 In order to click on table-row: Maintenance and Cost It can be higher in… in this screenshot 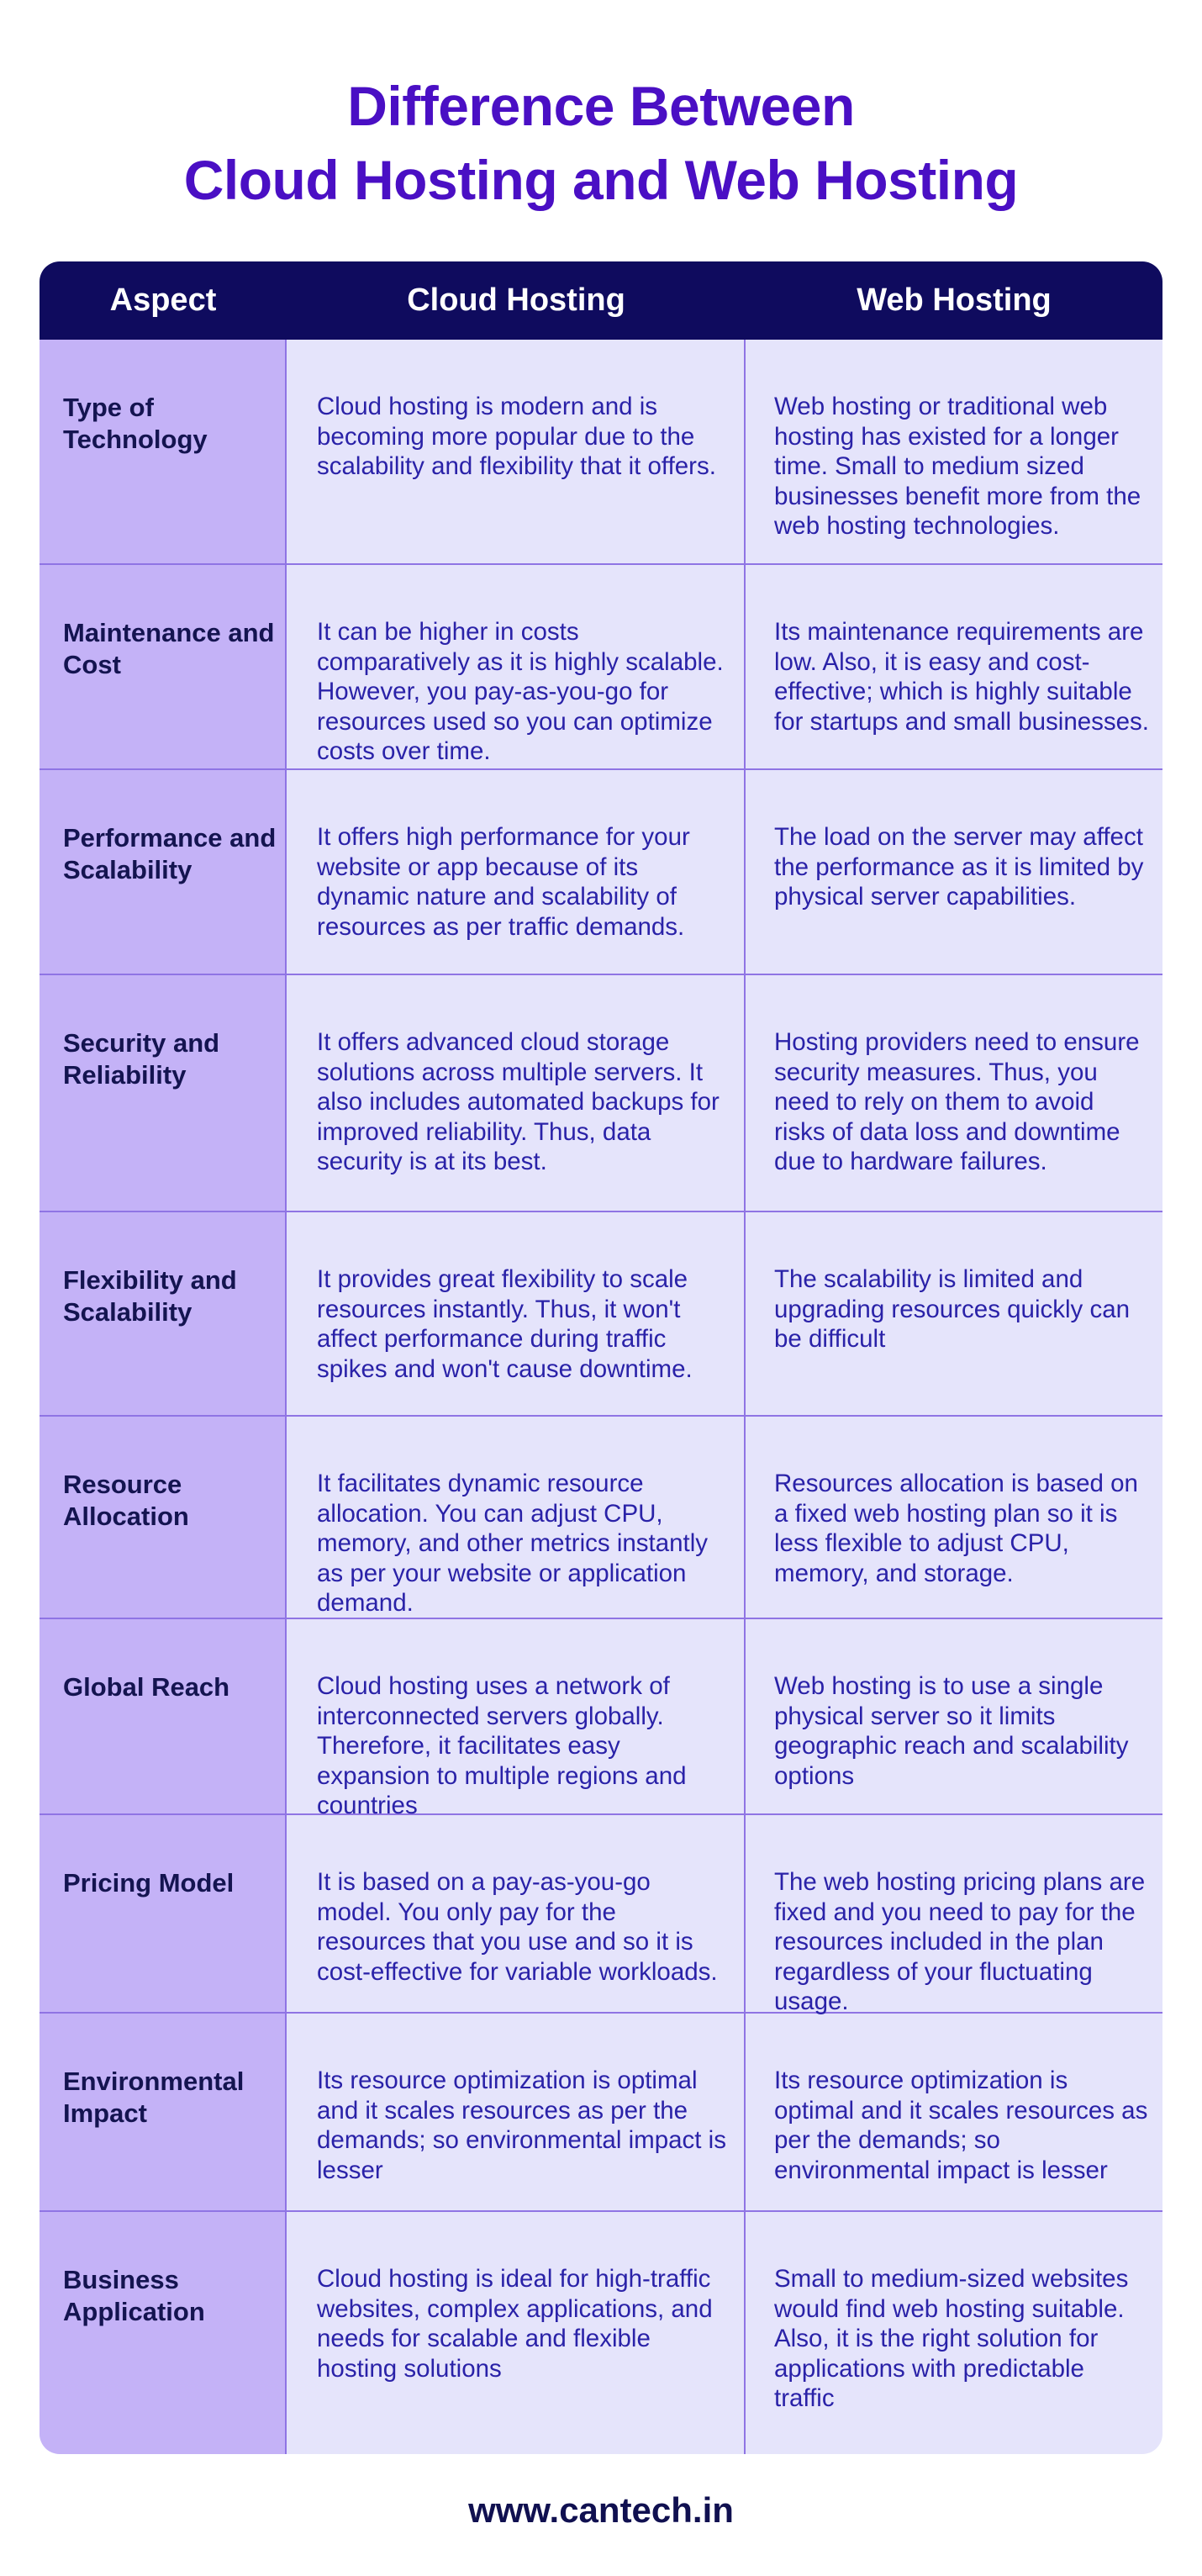, I will do `click(601, 667)`.